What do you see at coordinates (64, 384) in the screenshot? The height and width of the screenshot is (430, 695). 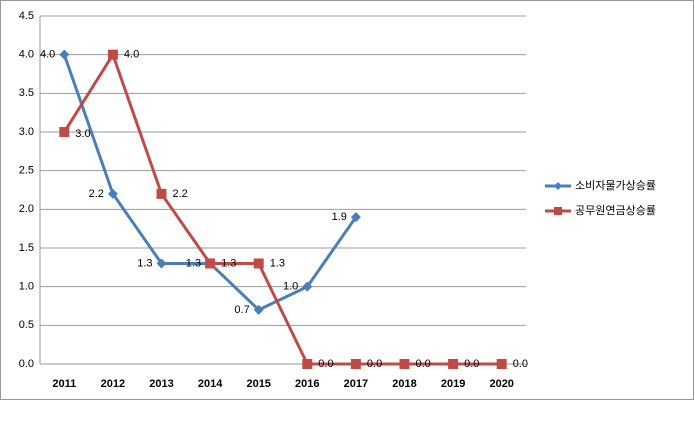 I see `x-tick-label: 2011` at bounding box center [64, 384].